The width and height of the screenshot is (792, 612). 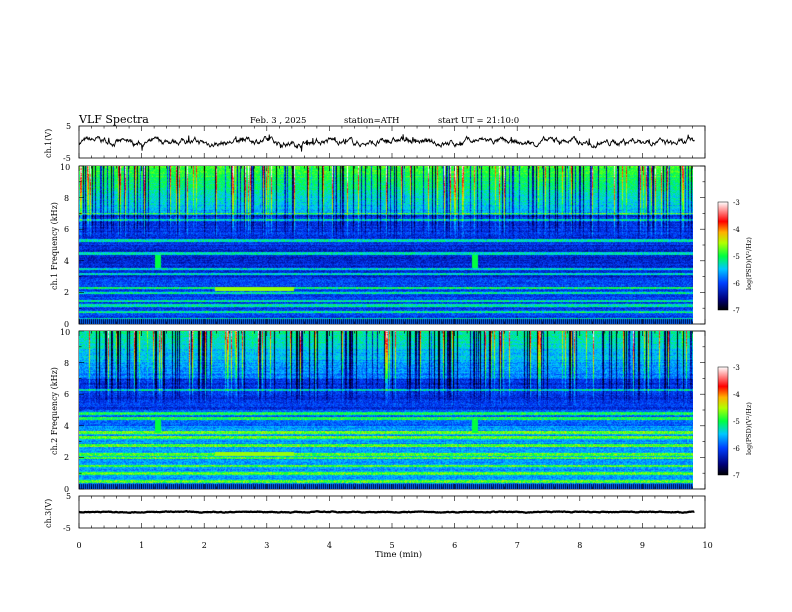 What do you see at coordinates (736, 476) in the screenshot?
I see `ch2-cbar-tick-7: -7` at bounding box center [736, 476].